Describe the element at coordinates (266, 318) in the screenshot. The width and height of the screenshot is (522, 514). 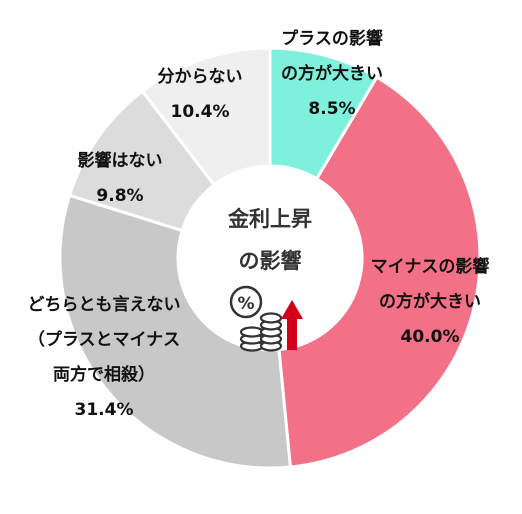
I see `percent-coins-up-arrow-icon: %` at that location.